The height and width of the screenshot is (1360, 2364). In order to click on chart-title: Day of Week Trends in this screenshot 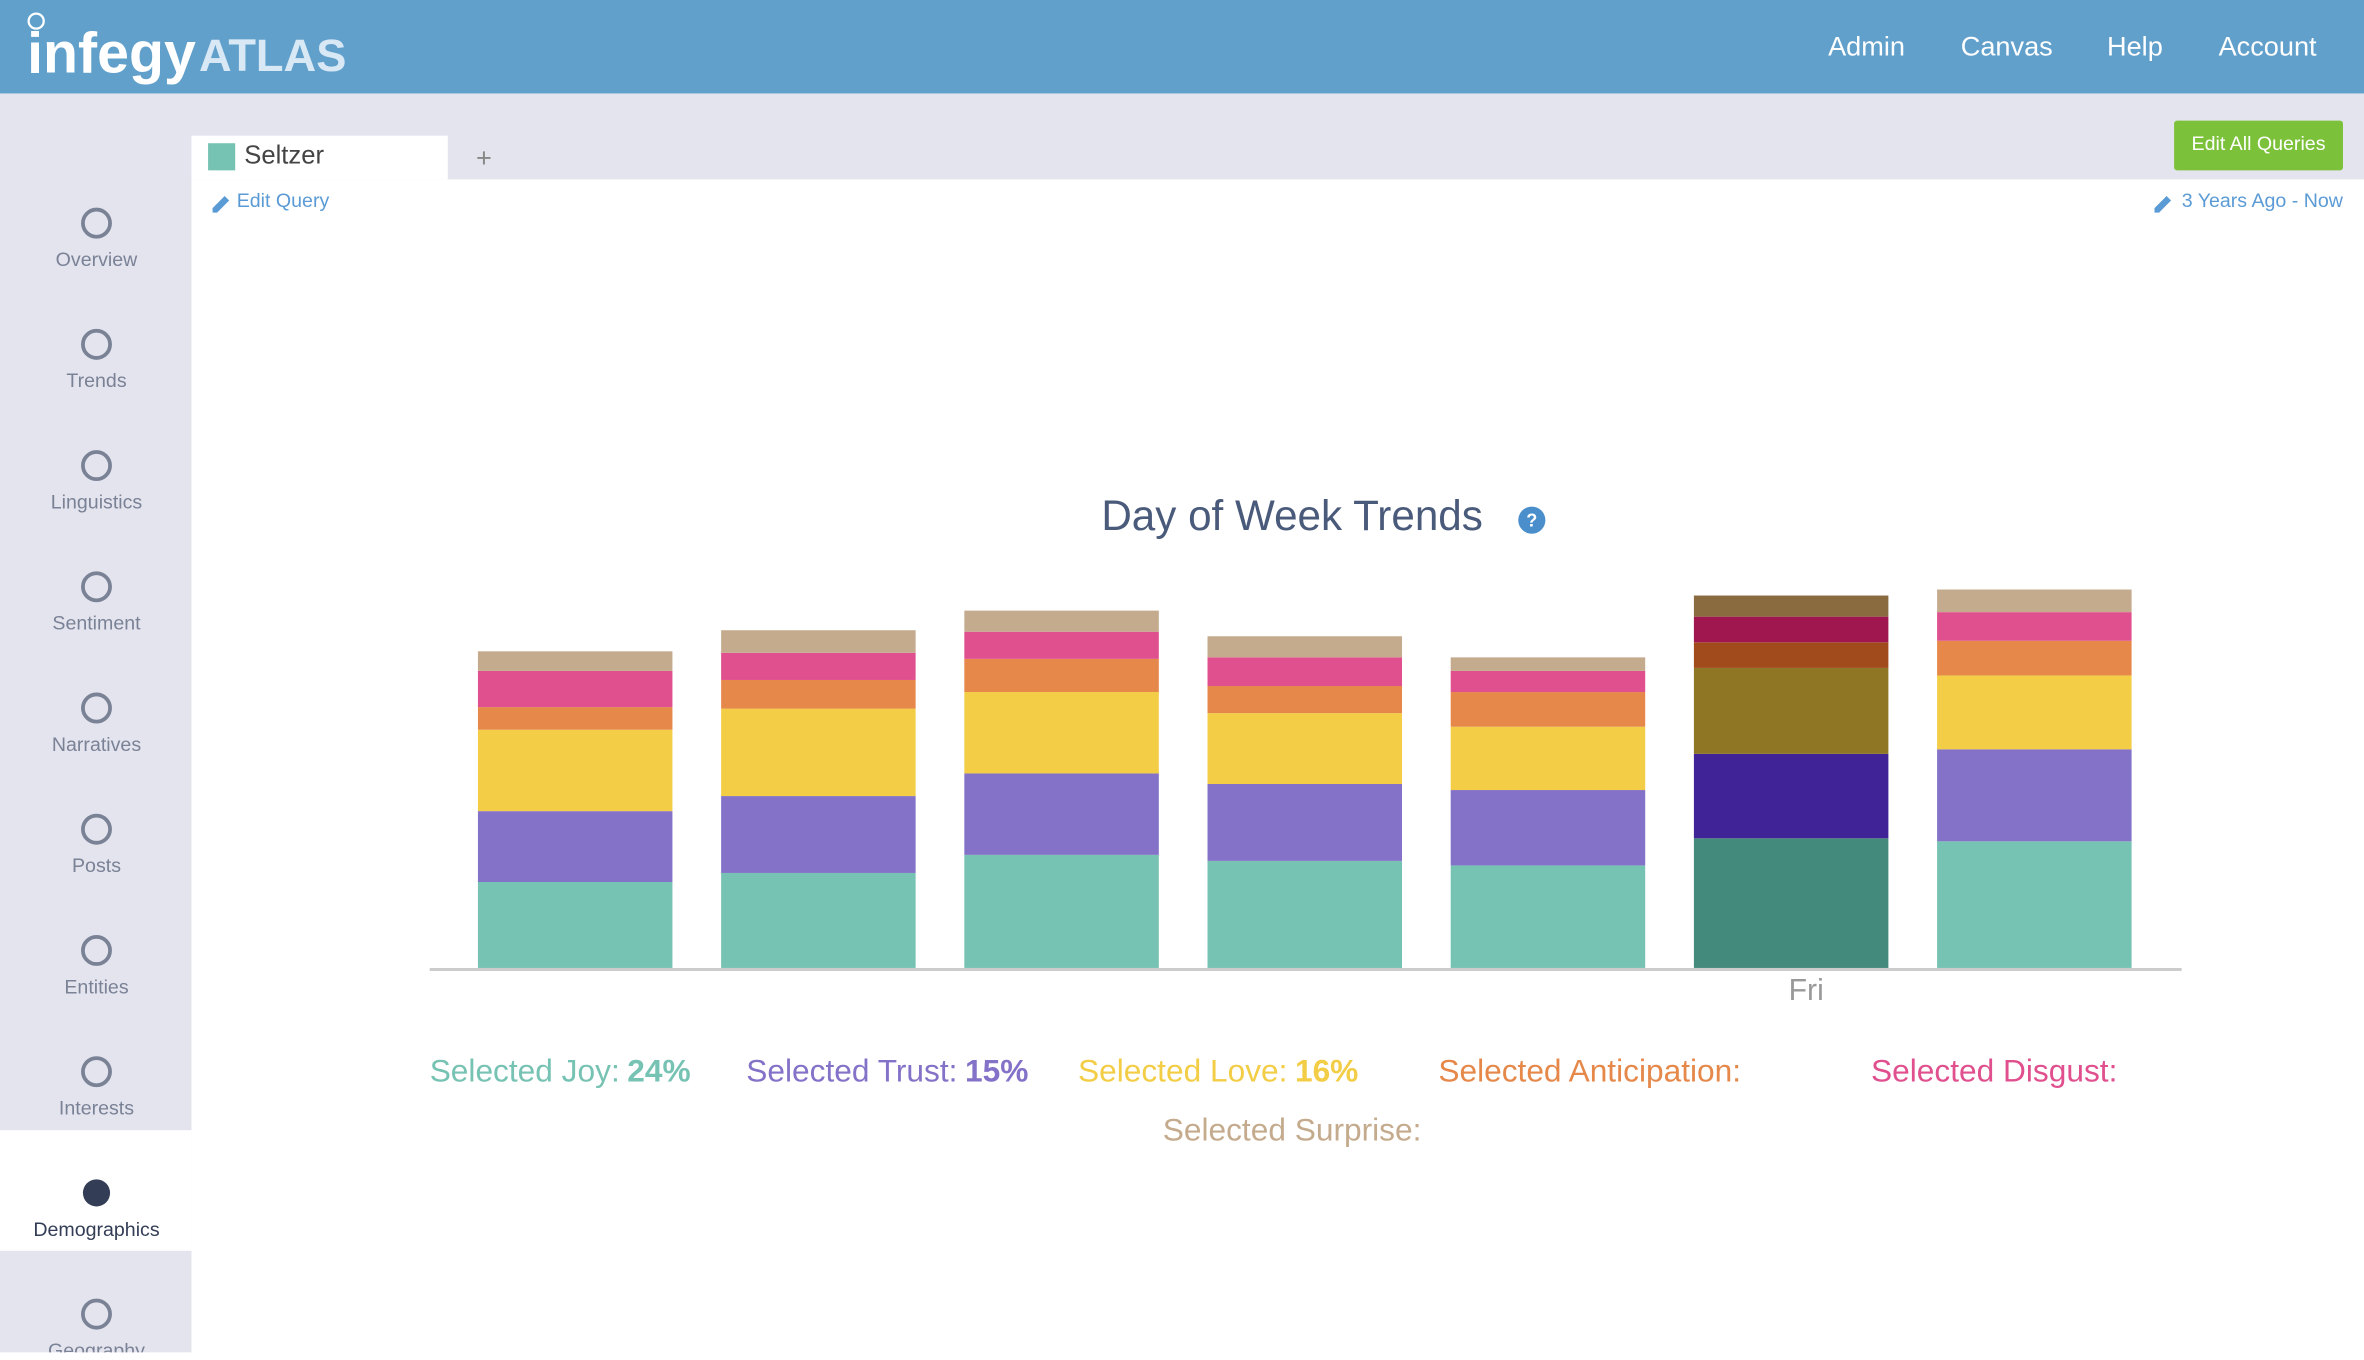, I will do `click(1292, 515)`.